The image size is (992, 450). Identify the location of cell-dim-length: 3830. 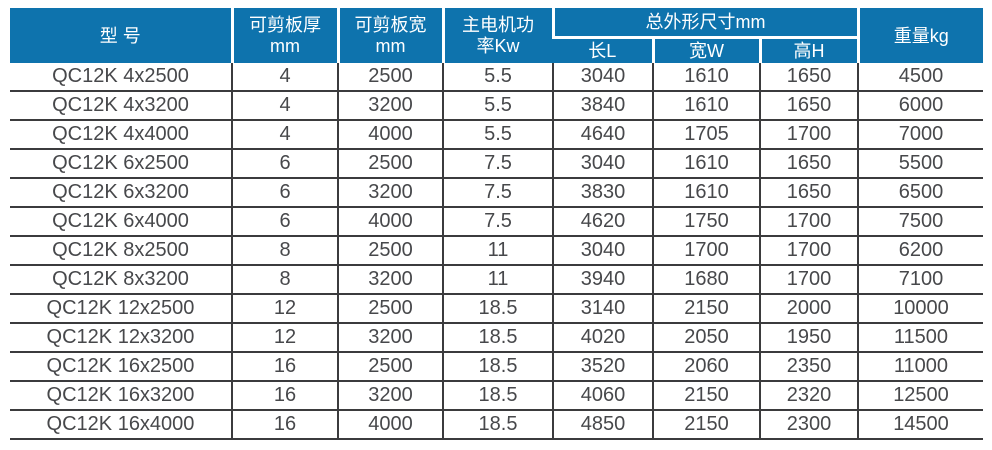
(602, 193).